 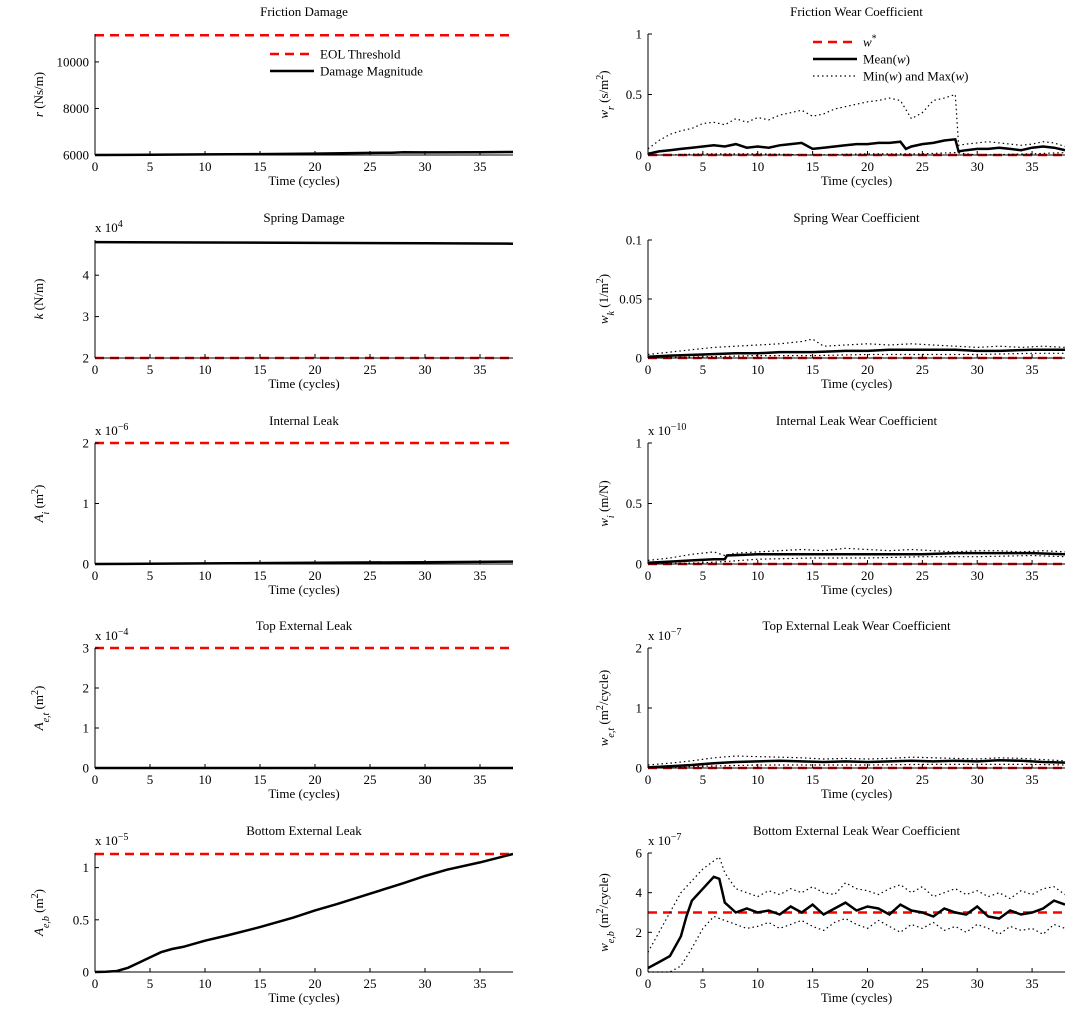 I want to click on y-axis-label: Ae,t (m2), so click(x=41, y=709).